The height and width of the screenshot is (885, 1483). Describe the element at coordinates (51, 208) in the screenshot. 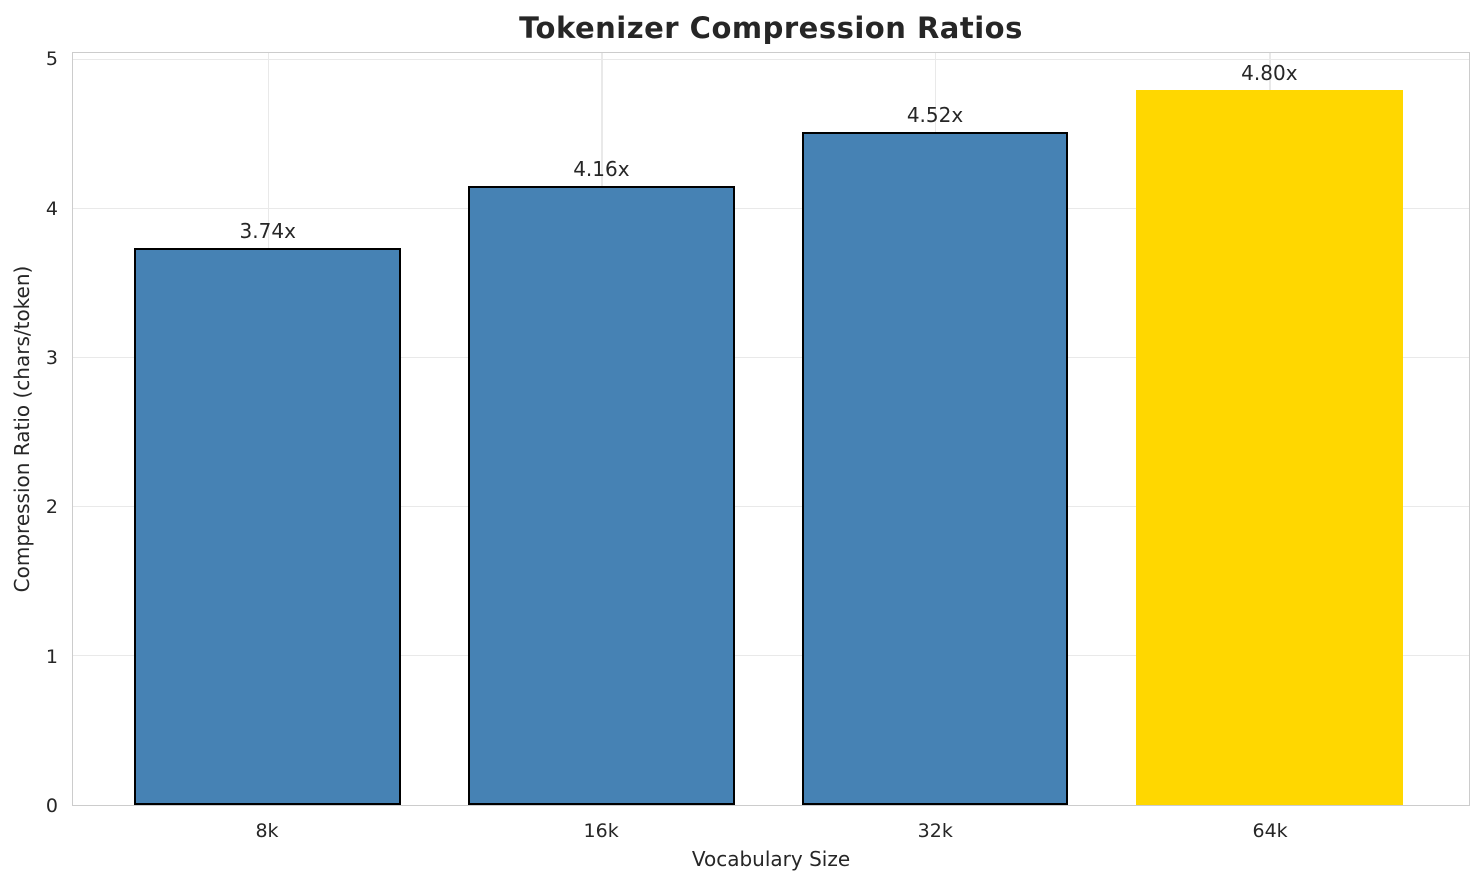

I see `y-tick-label: 4` at that location.